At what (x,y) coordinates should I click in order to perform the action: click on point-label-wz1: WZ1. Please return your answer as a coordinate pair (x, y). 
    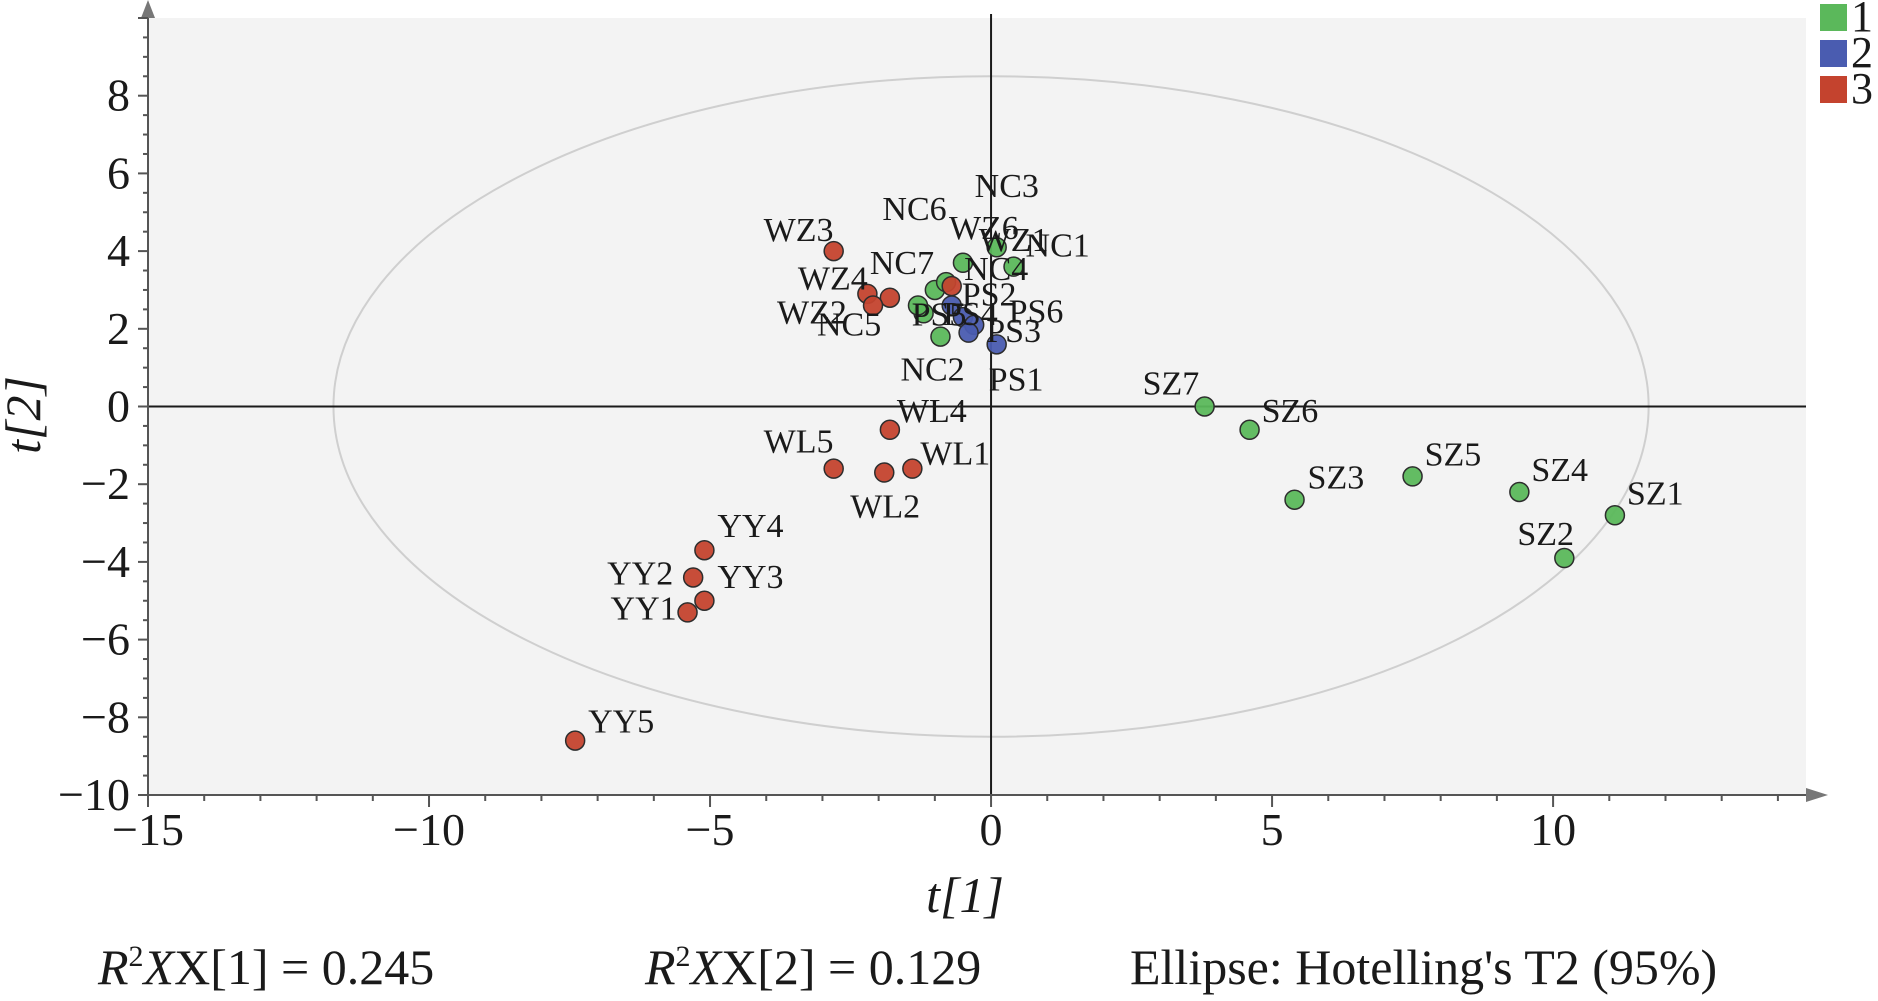
    Looking at the image, I should click on (1014, 240).